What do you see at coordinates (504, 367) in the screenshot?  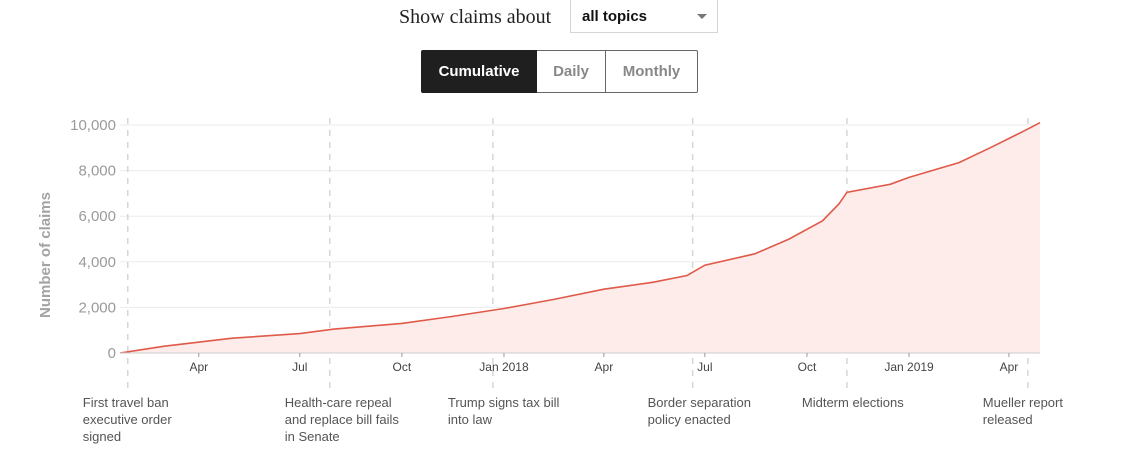 I see `x-tick-label: Jan 2018` at bounding box center [504, 367].